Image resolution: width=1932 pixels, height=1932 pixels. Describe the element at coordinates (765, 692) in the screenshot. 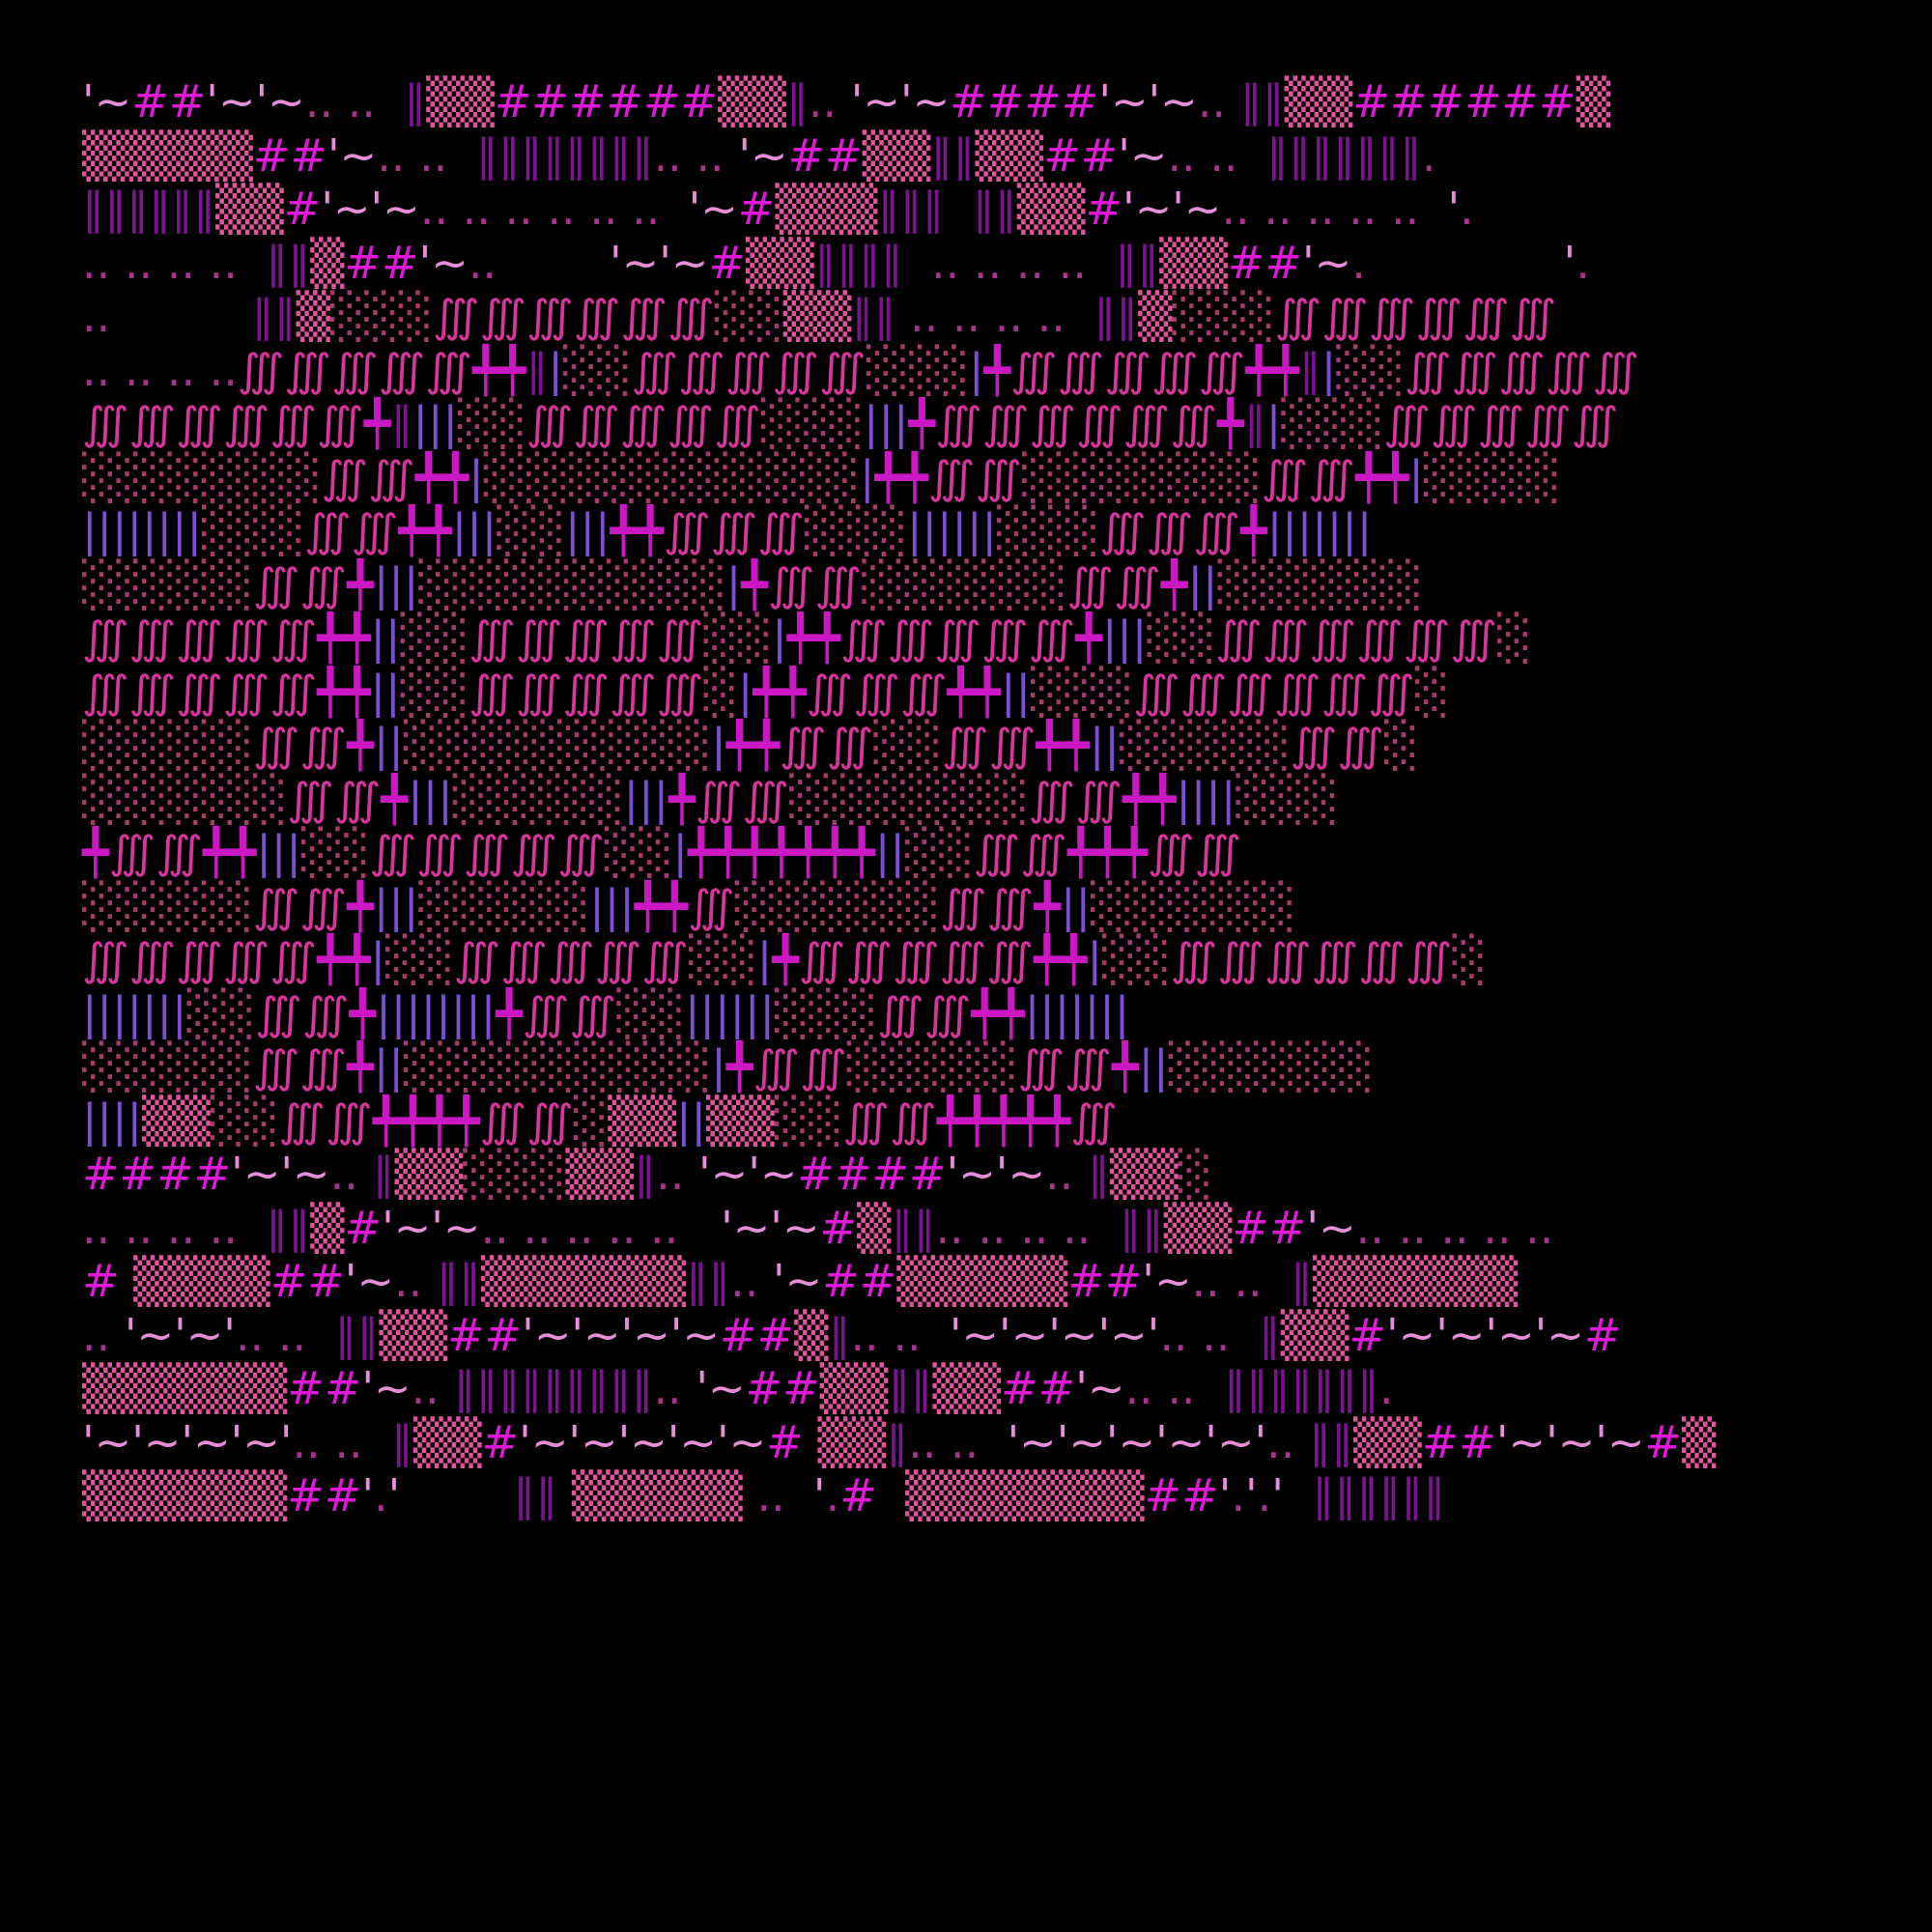

I see `ascii-art-row: ∭∭∭∭∭╇╇||░░∭∭∭∭∭░|╇╇∭∭∭╇╇||░░░∭∭∭∭∭∭░` at that location.